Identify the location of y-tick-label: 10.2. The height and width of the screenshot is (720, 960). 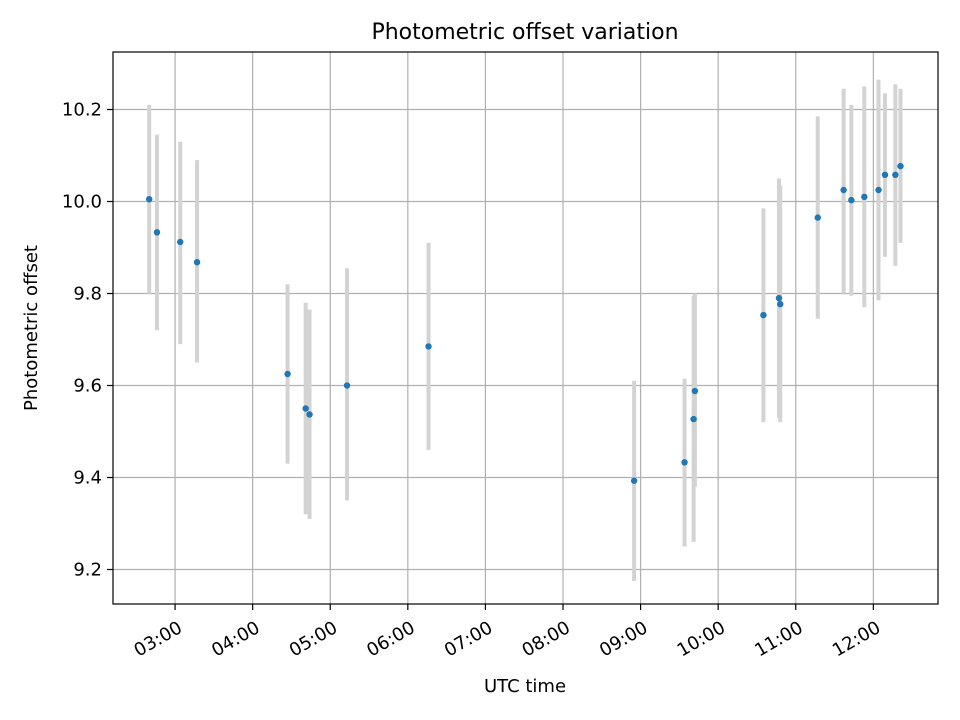
(82, 110).